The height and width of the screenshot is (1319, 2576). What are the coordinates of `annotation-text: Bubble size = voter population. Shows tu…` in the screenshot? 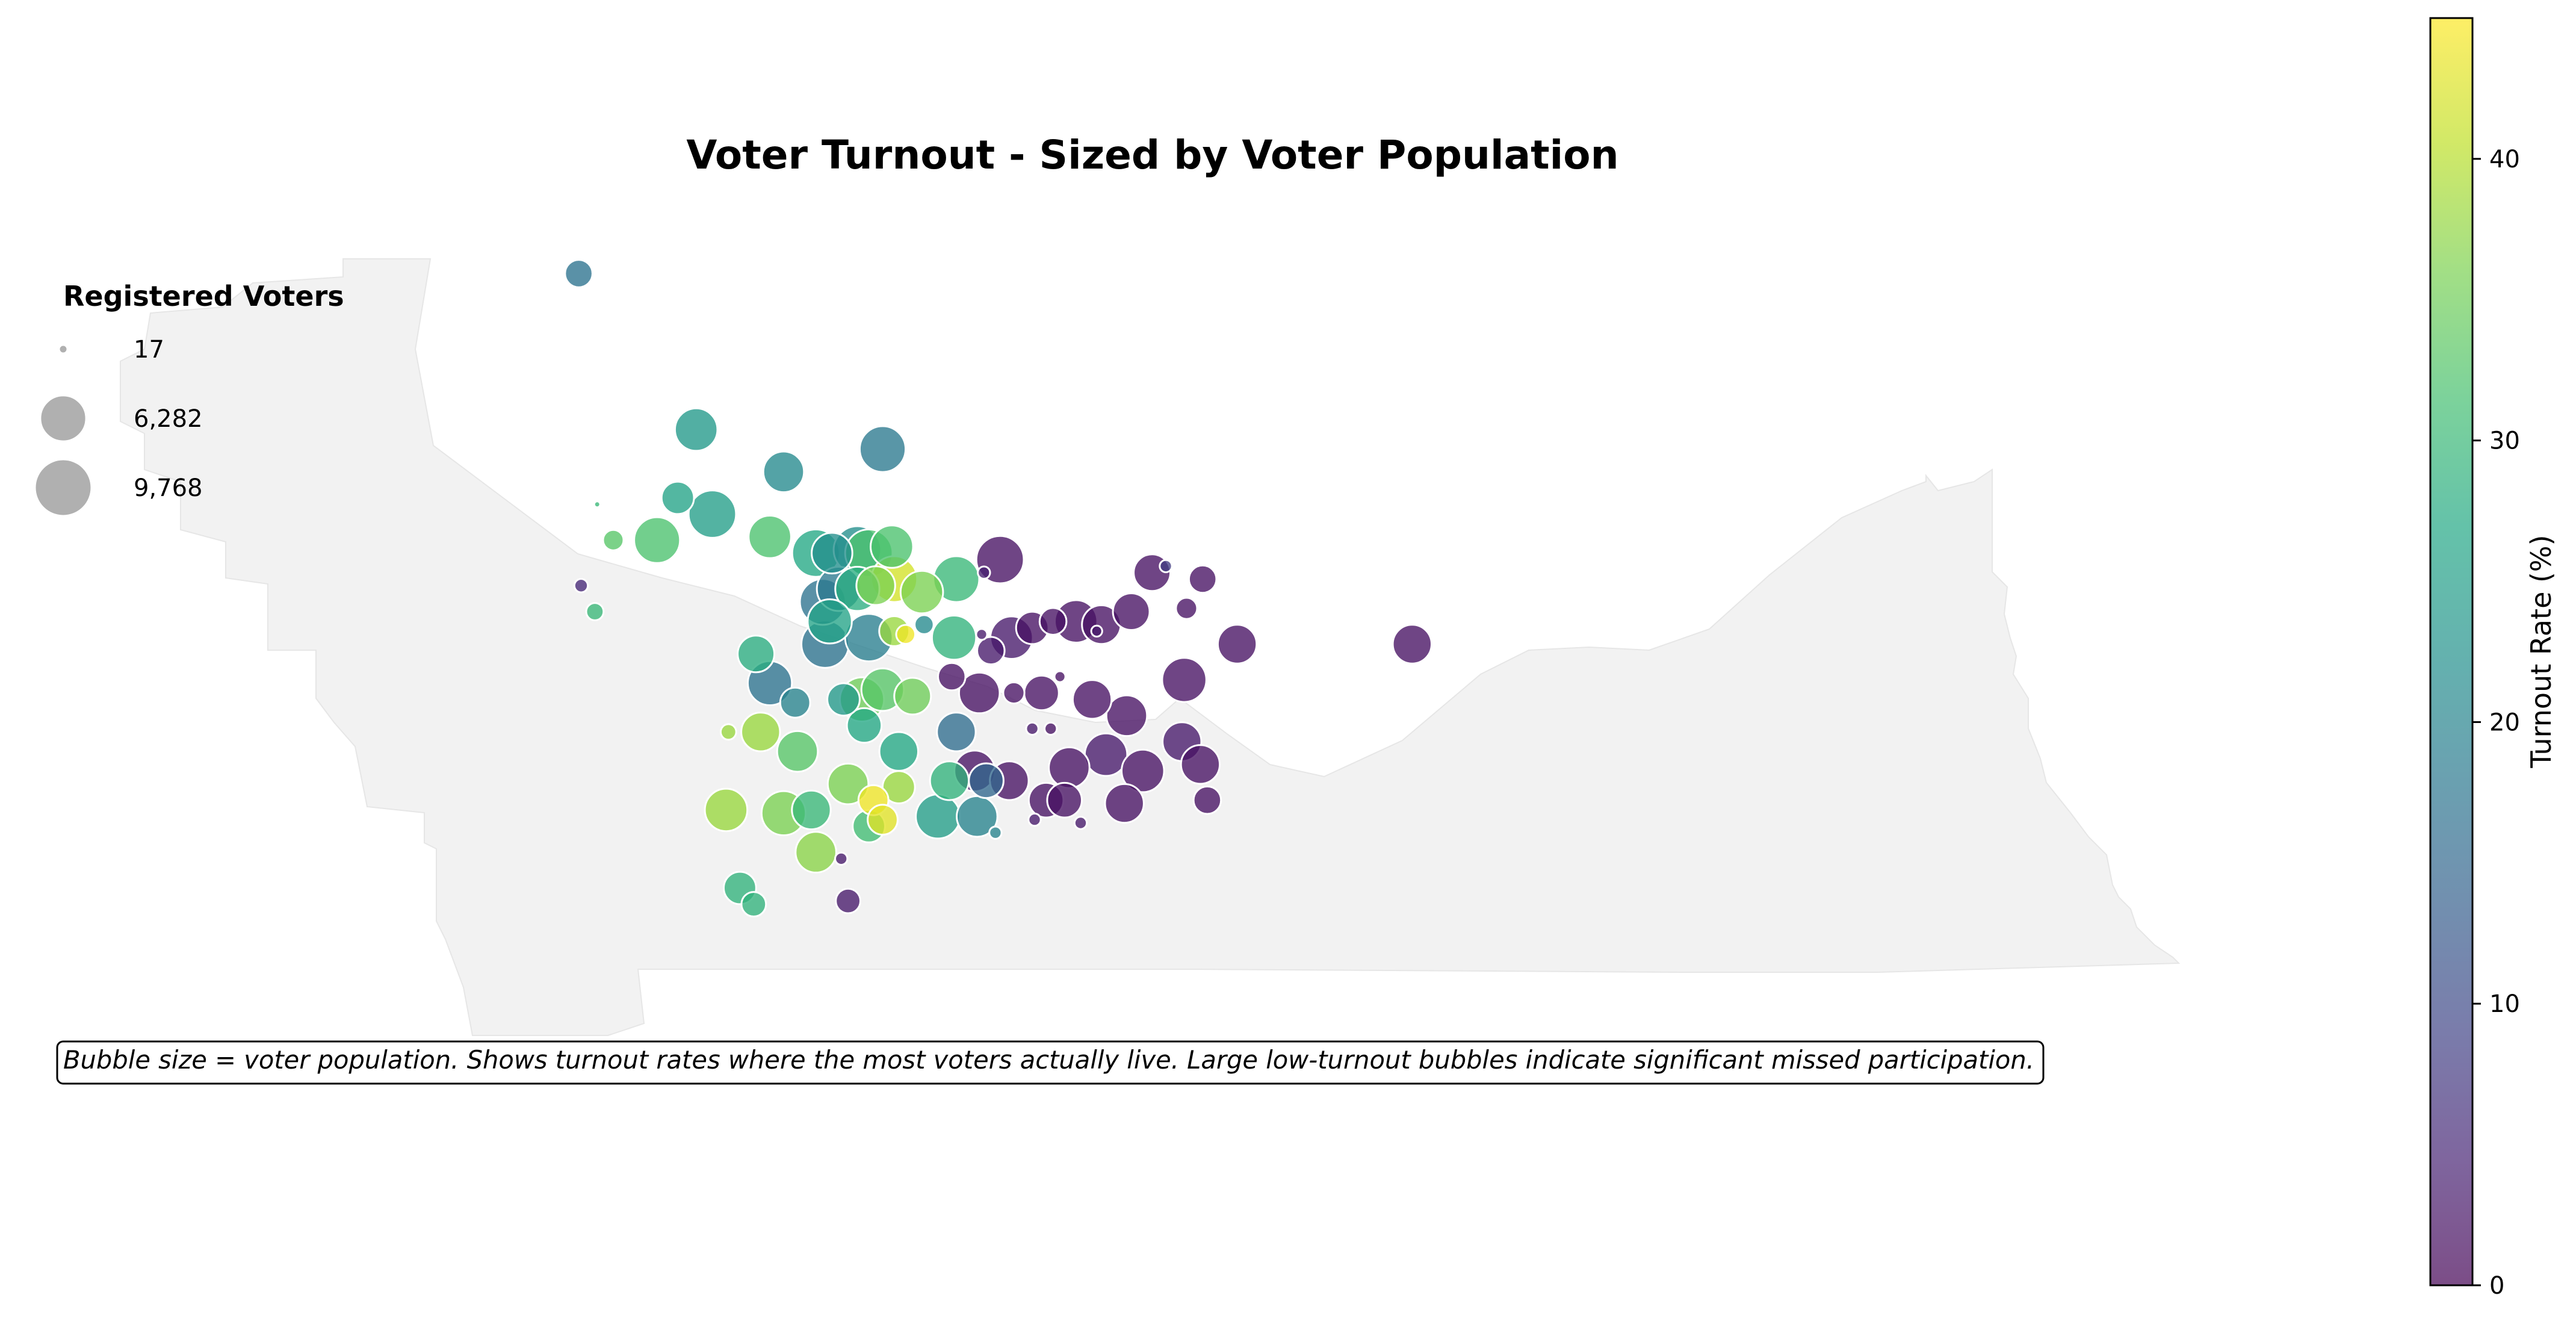 It's located at (1048, 1060).